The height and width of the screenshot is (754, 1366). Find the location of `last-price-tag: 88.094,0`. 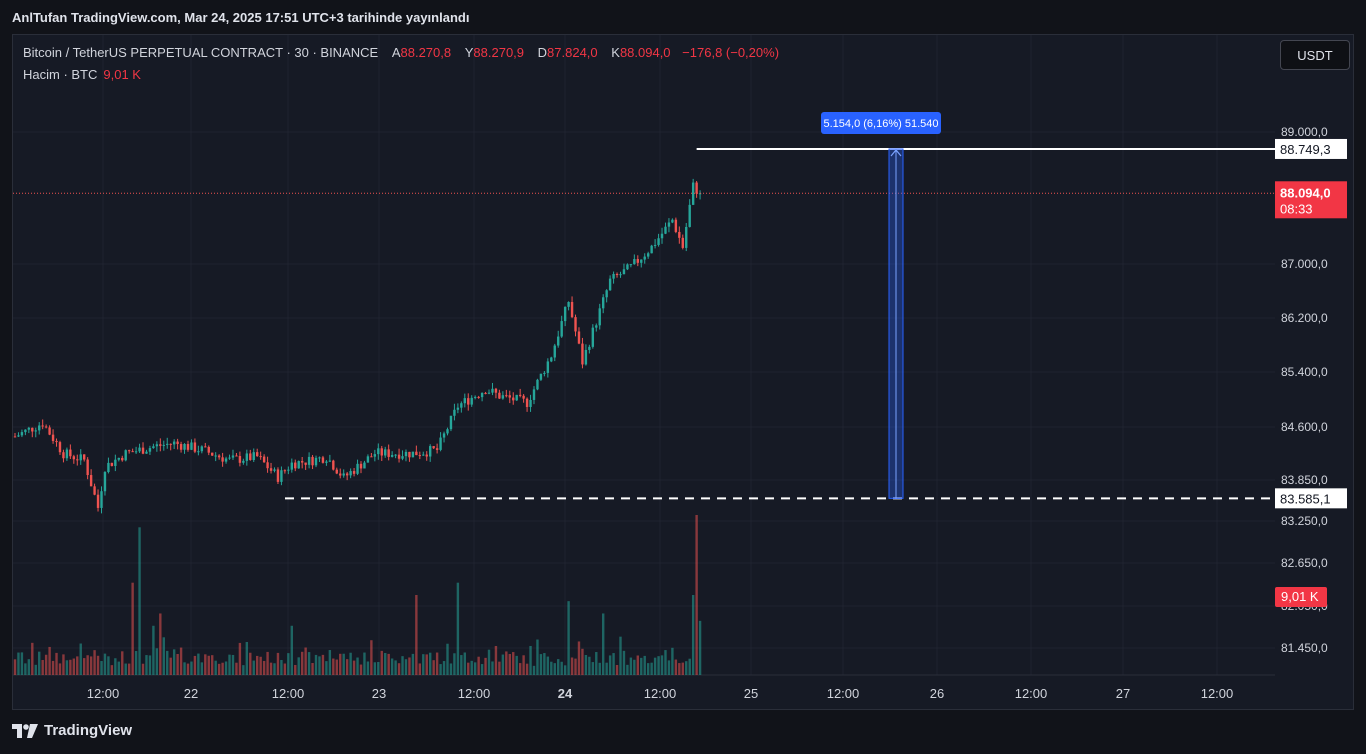

last-price-tag: 88.094,0 is located at coordinates (1305, 192).